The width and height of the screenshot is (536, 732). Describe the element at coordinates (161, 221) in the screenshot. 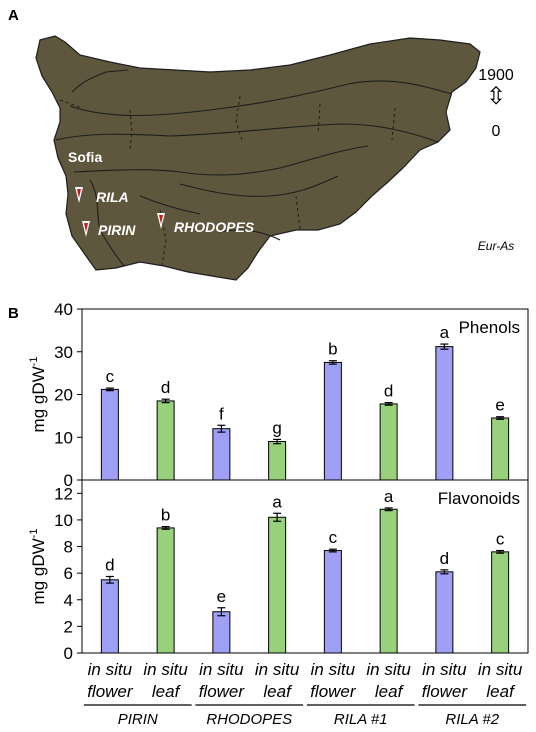

I see `site-marker-rhodopes` at that location.